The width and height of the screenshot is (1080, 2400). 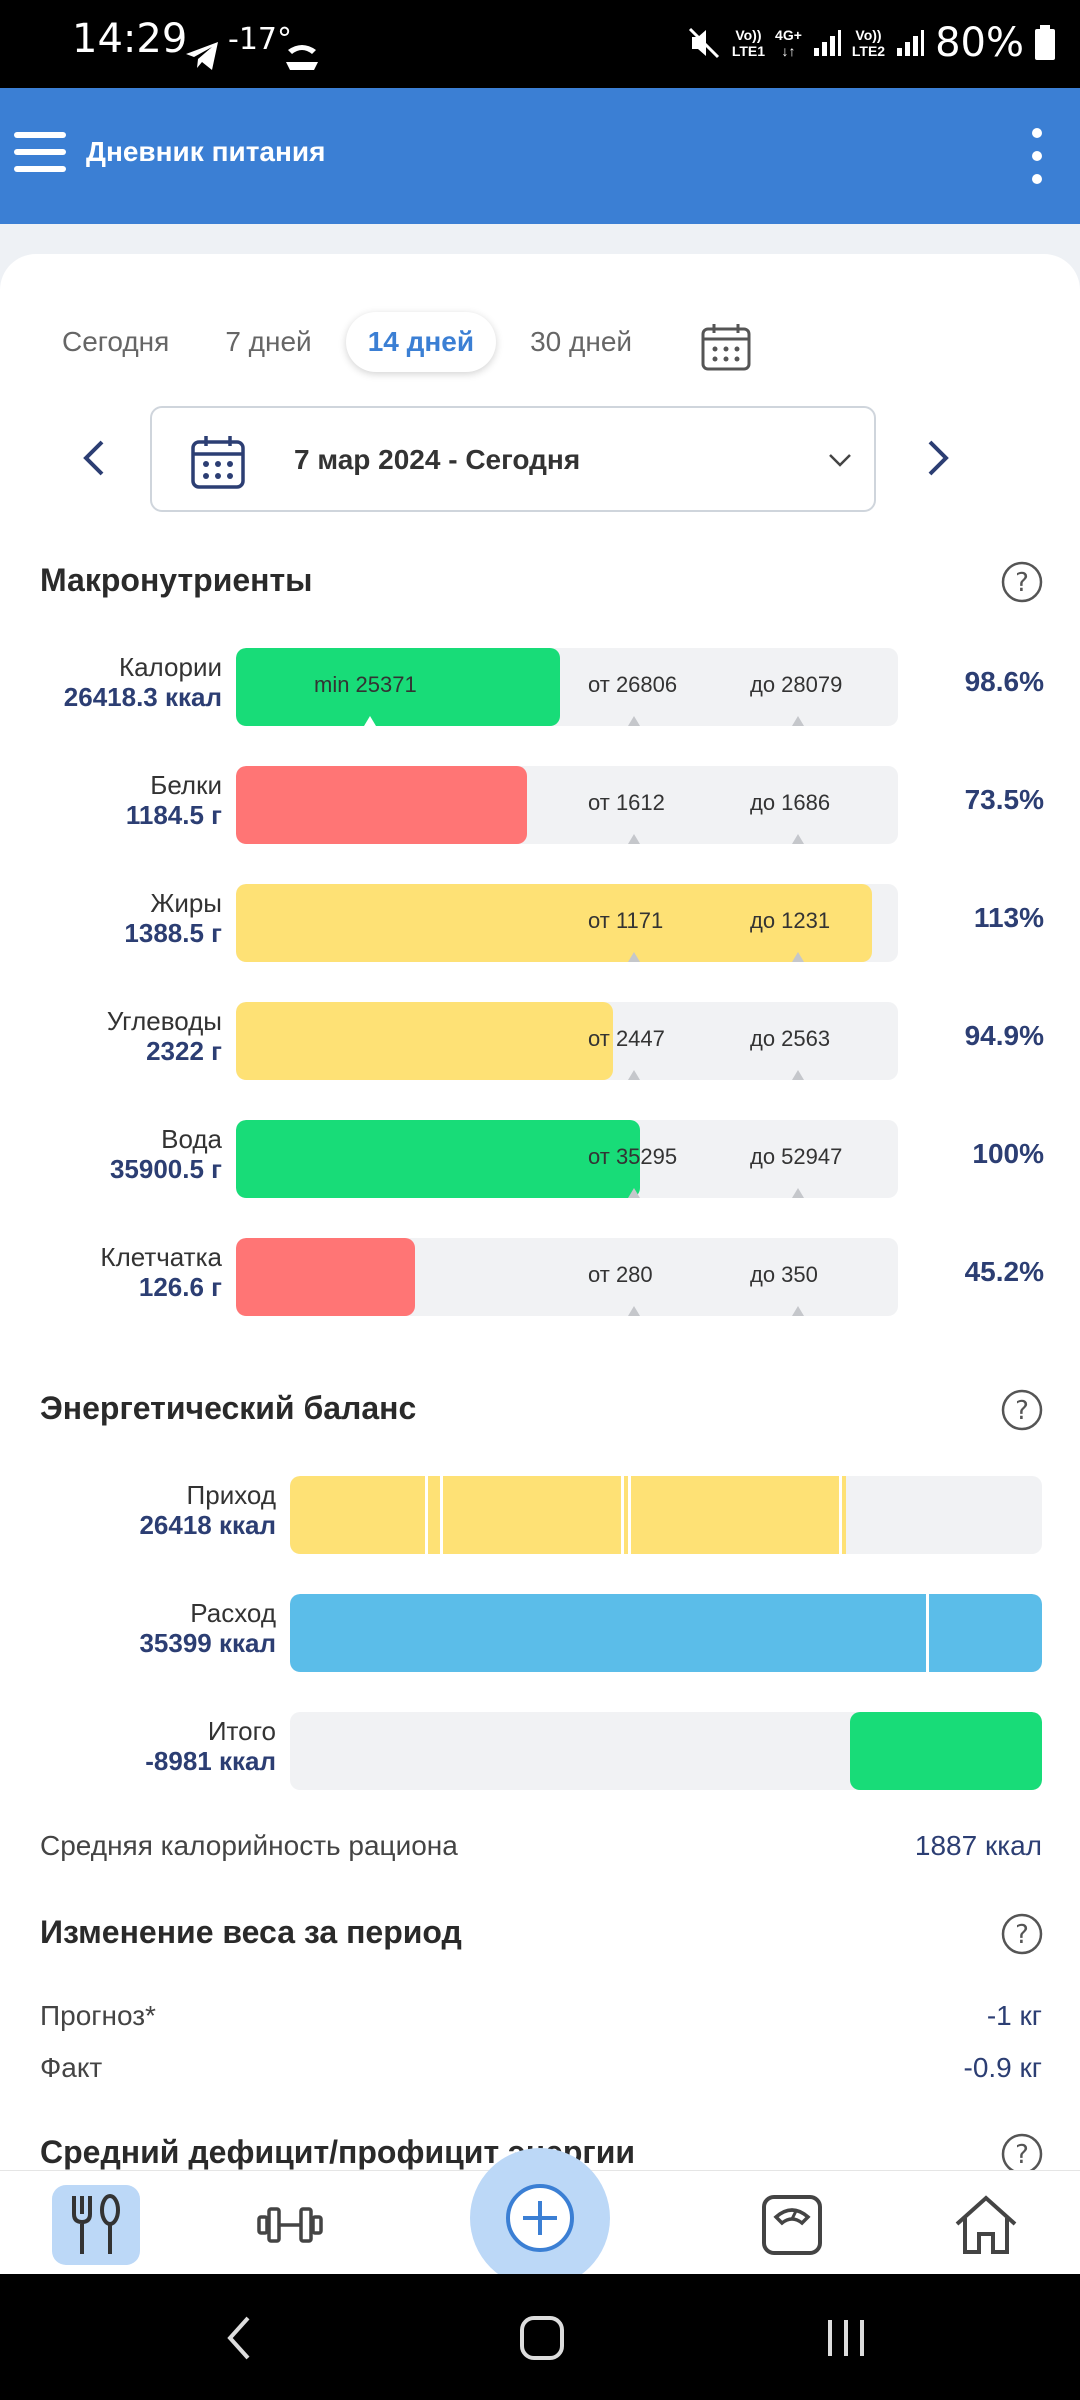 I want to click on status-time: 14:29, so click(x=130, y=39).